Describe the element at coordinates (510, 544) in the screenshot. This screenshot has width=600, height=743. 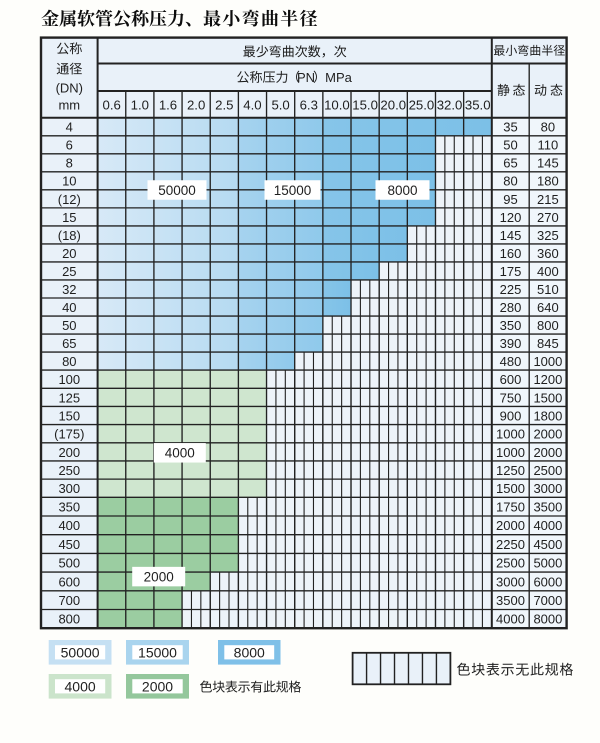
I see `svg-text: 2250` at that location.